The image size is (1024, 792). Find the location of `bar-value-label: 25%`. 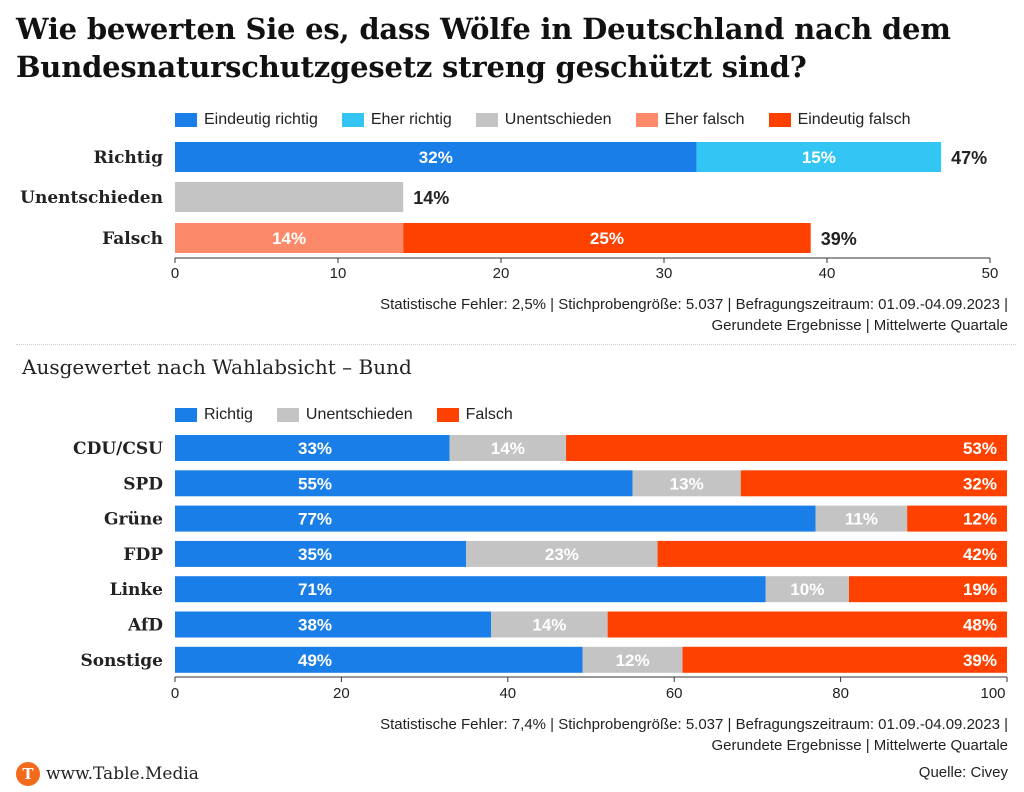

bar-value-label: 25% is located at coordinates (607, 238).